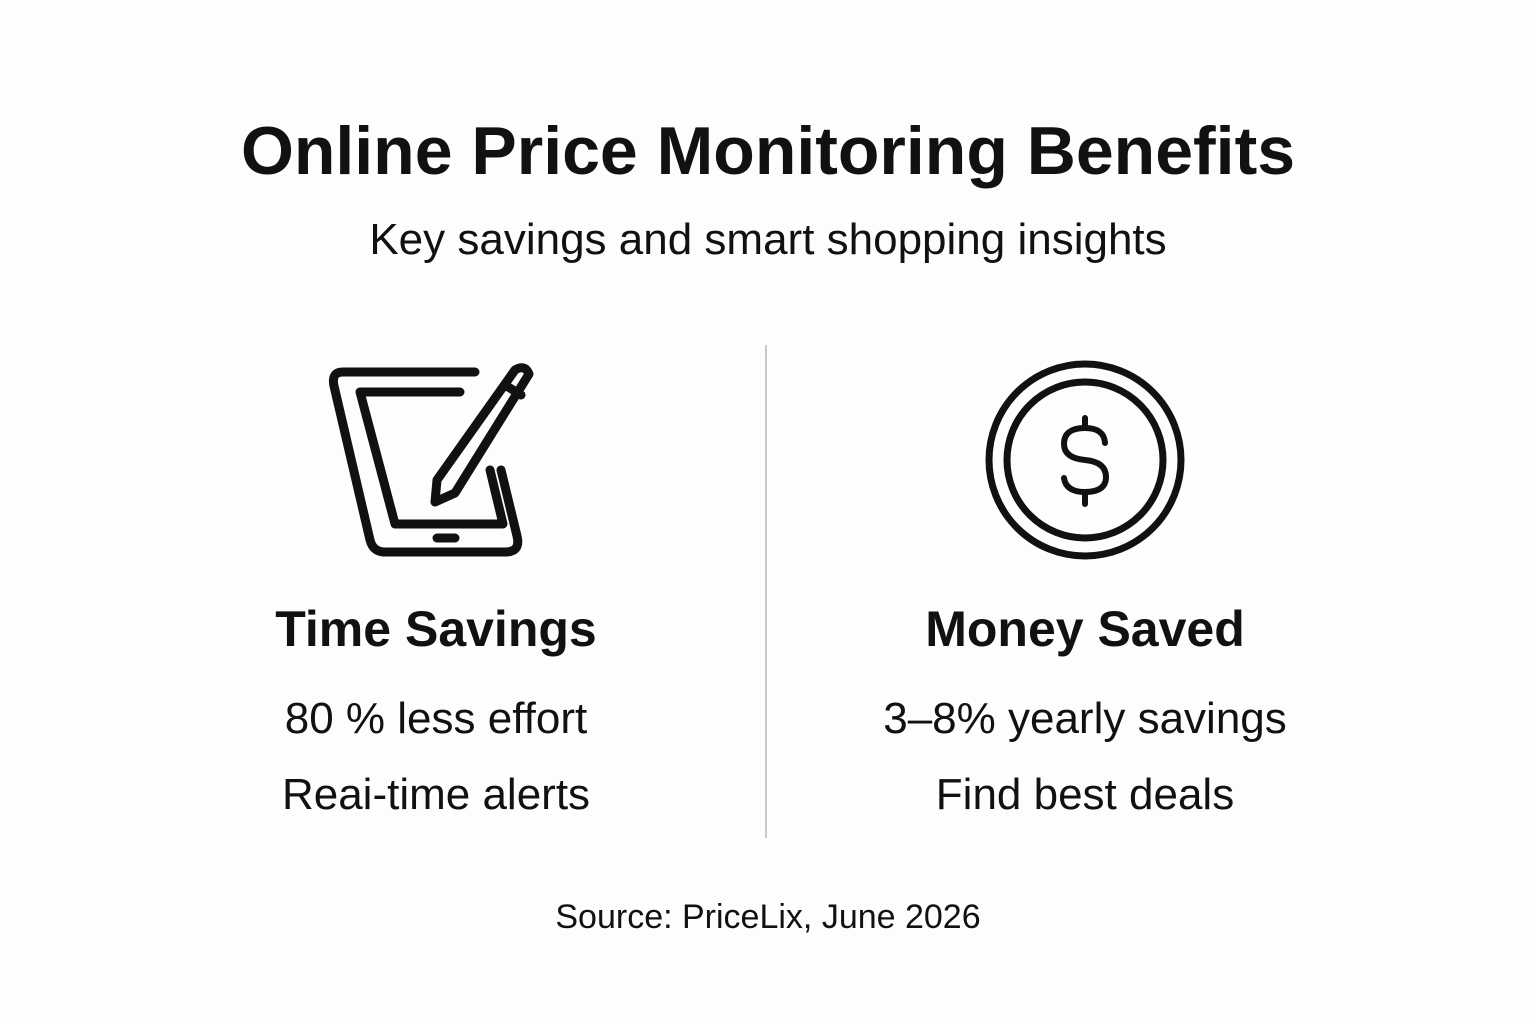 The width and height of the screenshot is (1536, 1024). Describe the element at coordinates (431, 460) in the screenshot. I see `tablet-pen-icon` at that location.